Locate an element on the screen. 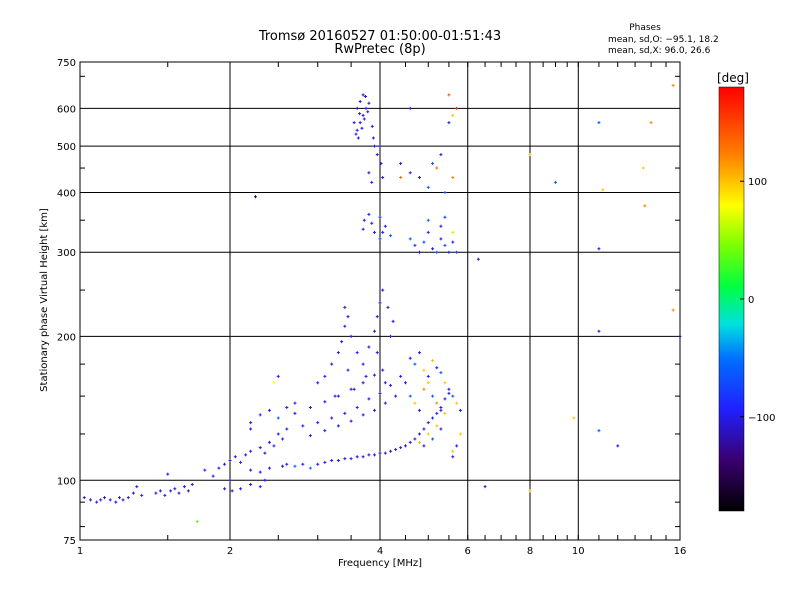 The width and height of the screenshot is (800, 600). y-tick-label: 100 is located at coordinates (66, 481).